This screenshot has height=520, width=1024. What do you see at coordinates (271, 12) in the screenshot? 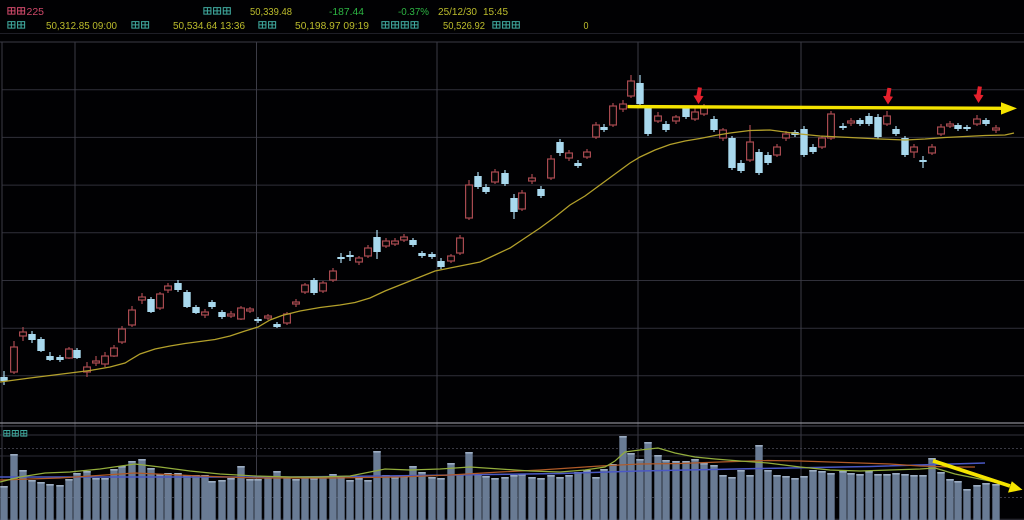
I see `svg-text: 50,339.48` at bounding box center [271, 12].